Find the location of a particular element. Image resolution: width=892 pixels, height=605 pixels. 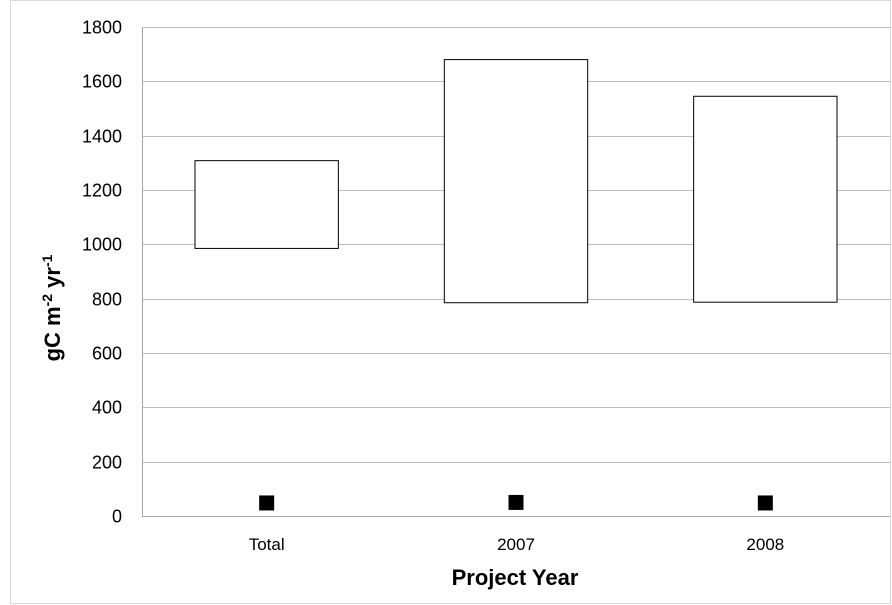

y-tick-label: 400 is located at coordinates (107, 408).